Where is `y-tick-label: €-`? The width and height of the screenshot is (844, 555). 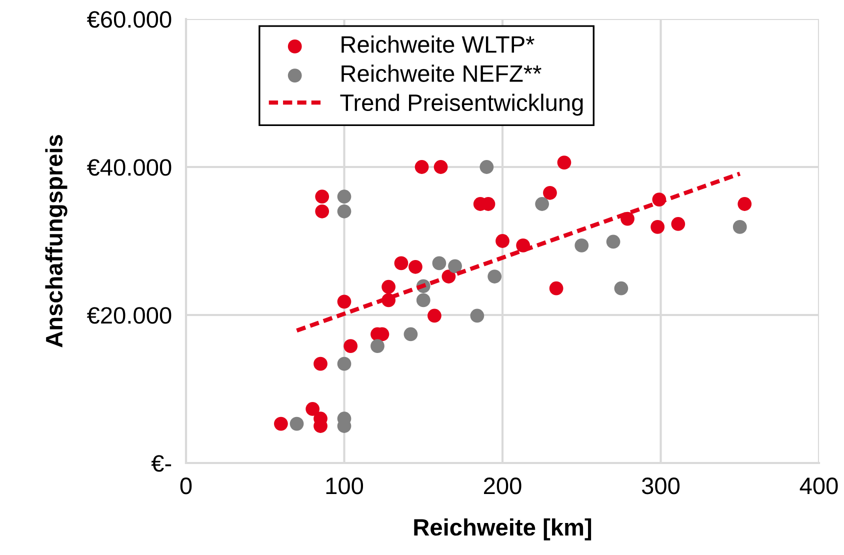 y-tick-label: €- is located at coordinates (161, 463).